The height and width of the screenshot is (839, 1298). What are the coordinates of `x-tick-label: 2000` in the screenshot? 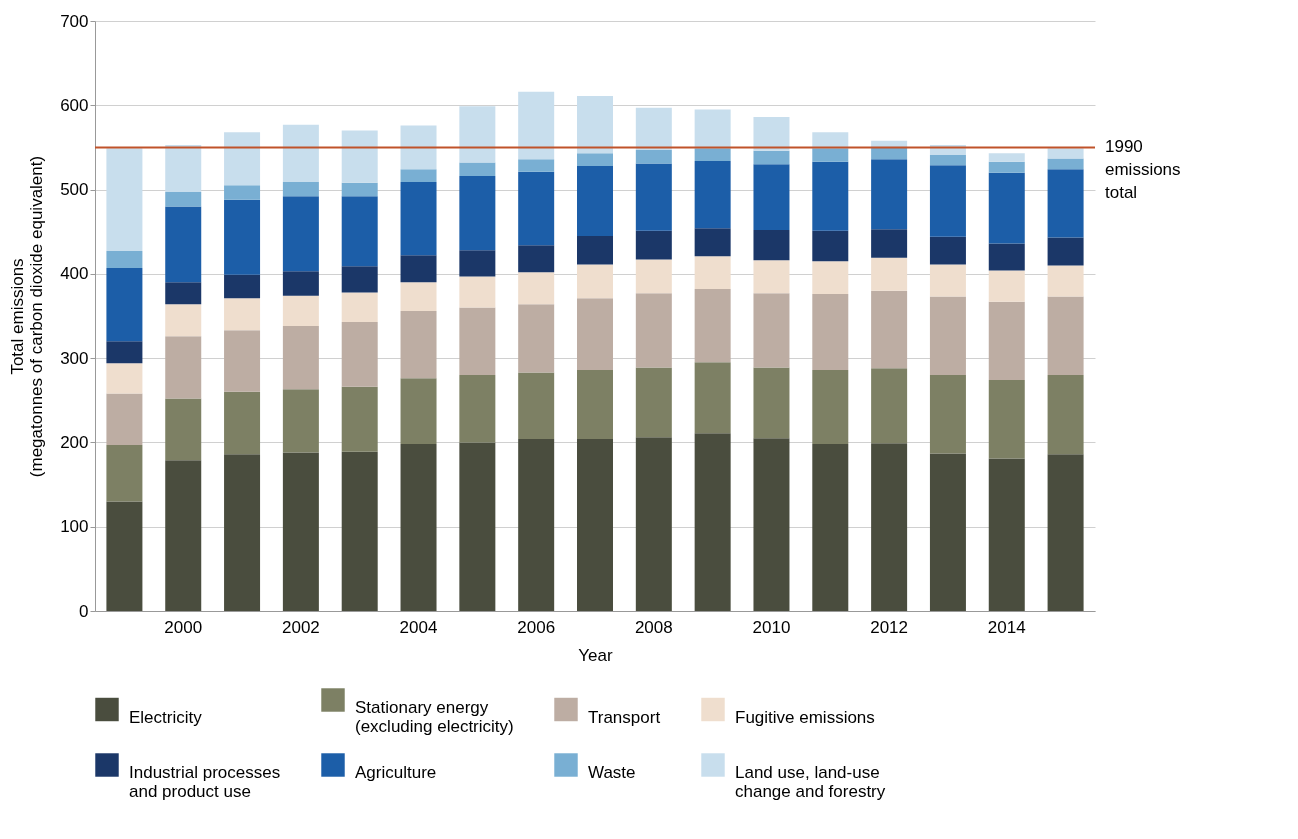 It's located at (183, 627).